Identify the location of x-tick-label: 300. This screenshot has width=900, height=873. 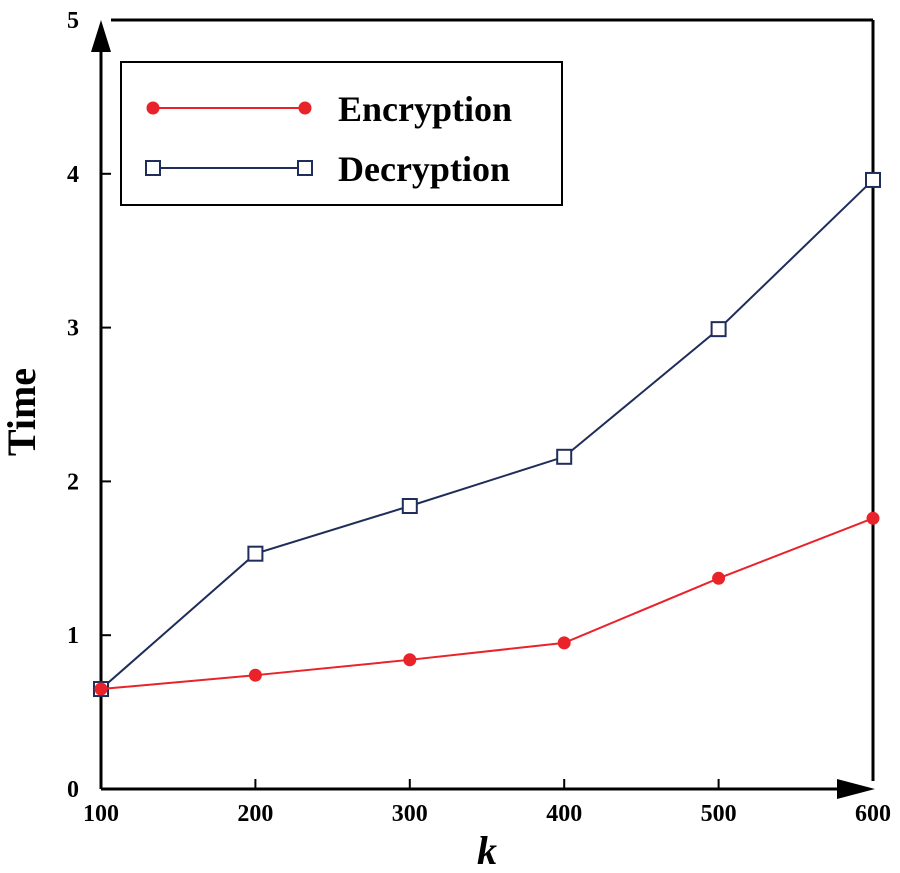
(410, 814).